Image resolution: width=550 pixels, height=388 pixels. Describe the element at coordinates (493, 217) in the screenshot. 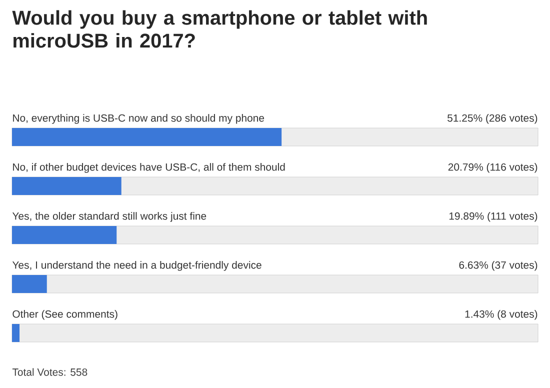

I see `data-label: 19.89% (111 votes)` at that location.